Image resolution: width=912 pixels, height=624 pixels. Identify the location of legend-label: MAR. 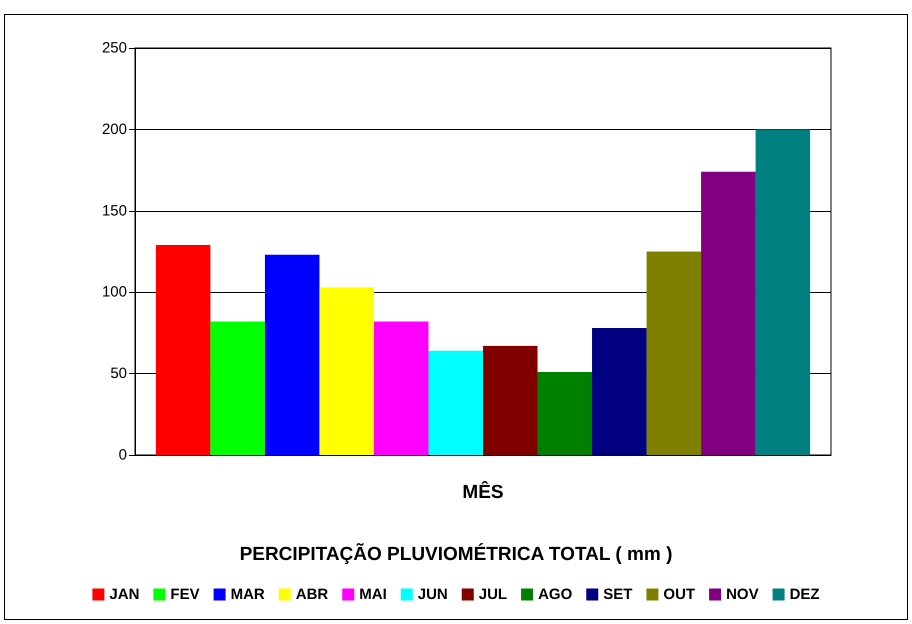
(247, 594).